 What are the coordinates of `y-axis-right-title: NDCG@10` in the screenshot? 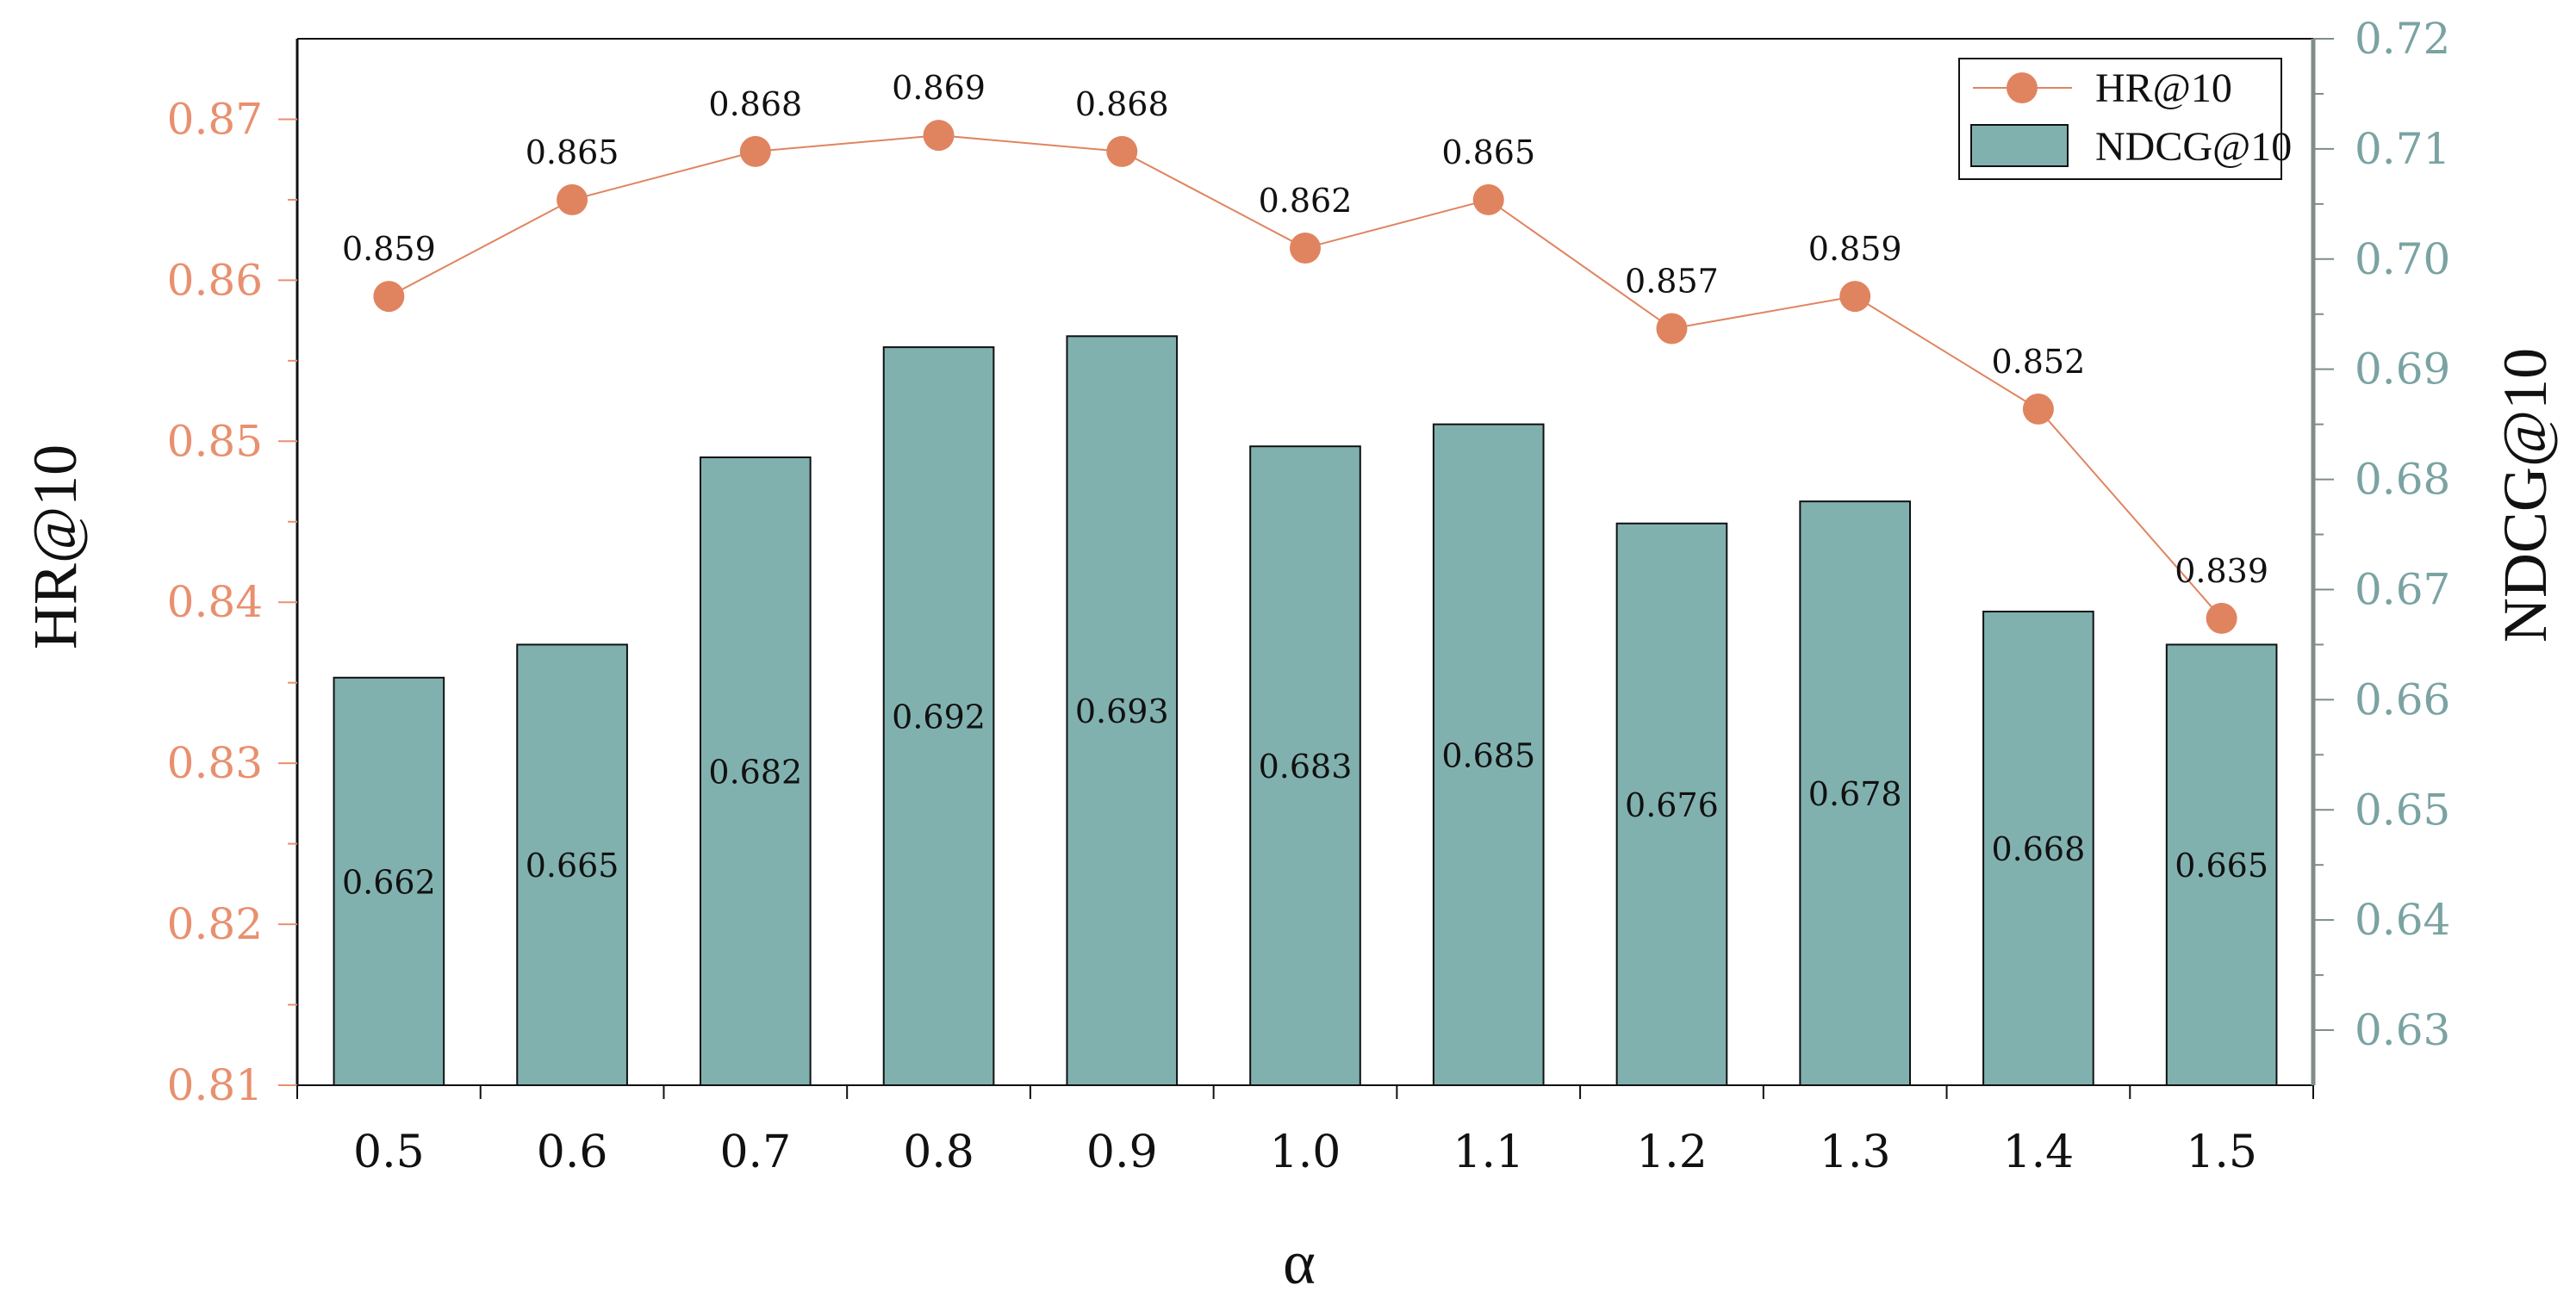 It's located at (2526, 496).